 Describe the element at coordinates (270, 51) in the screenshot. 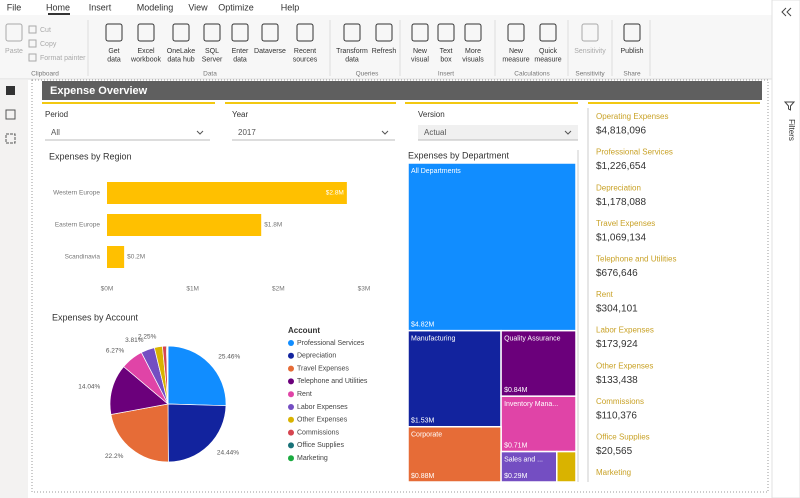

I see `ribbon-button: Dataverse` at that location.